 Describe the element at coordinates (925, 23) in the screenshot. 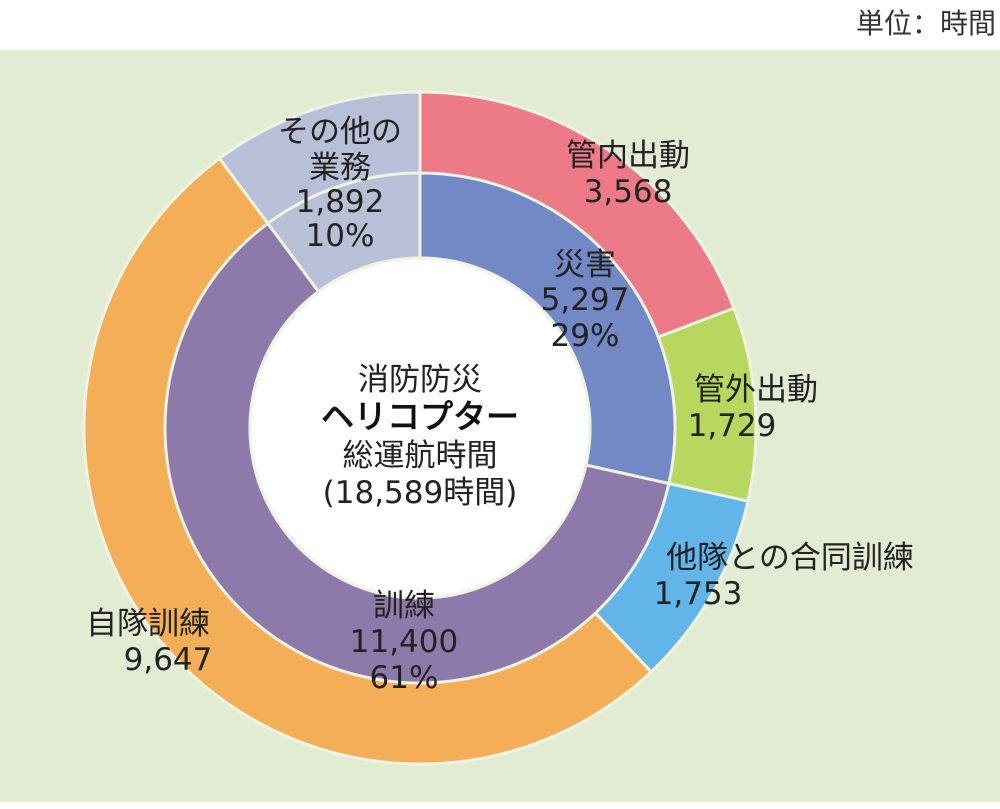

I see `unit-label: 単位：時間` at that location.